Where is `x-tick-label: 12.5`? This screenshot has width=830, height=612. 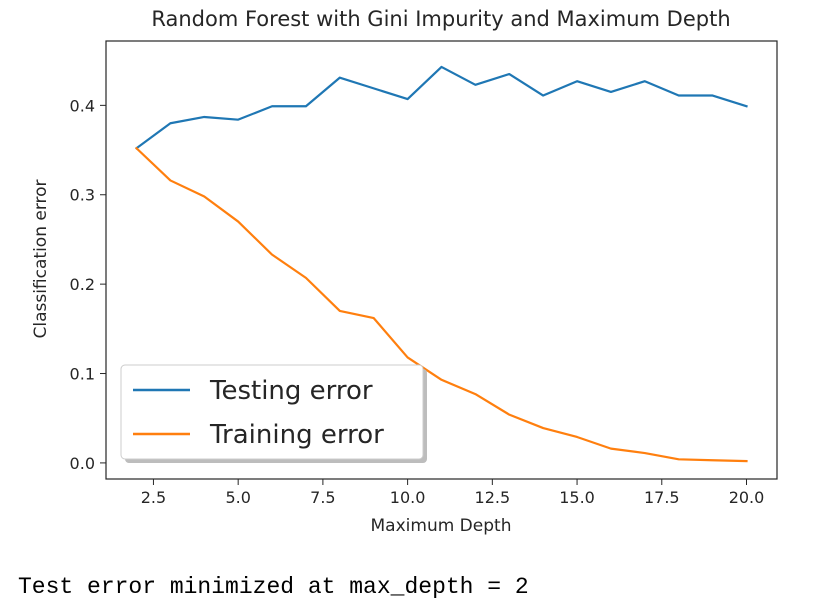 x-tick-label: 12.5 is located at coordinates (493, 497).